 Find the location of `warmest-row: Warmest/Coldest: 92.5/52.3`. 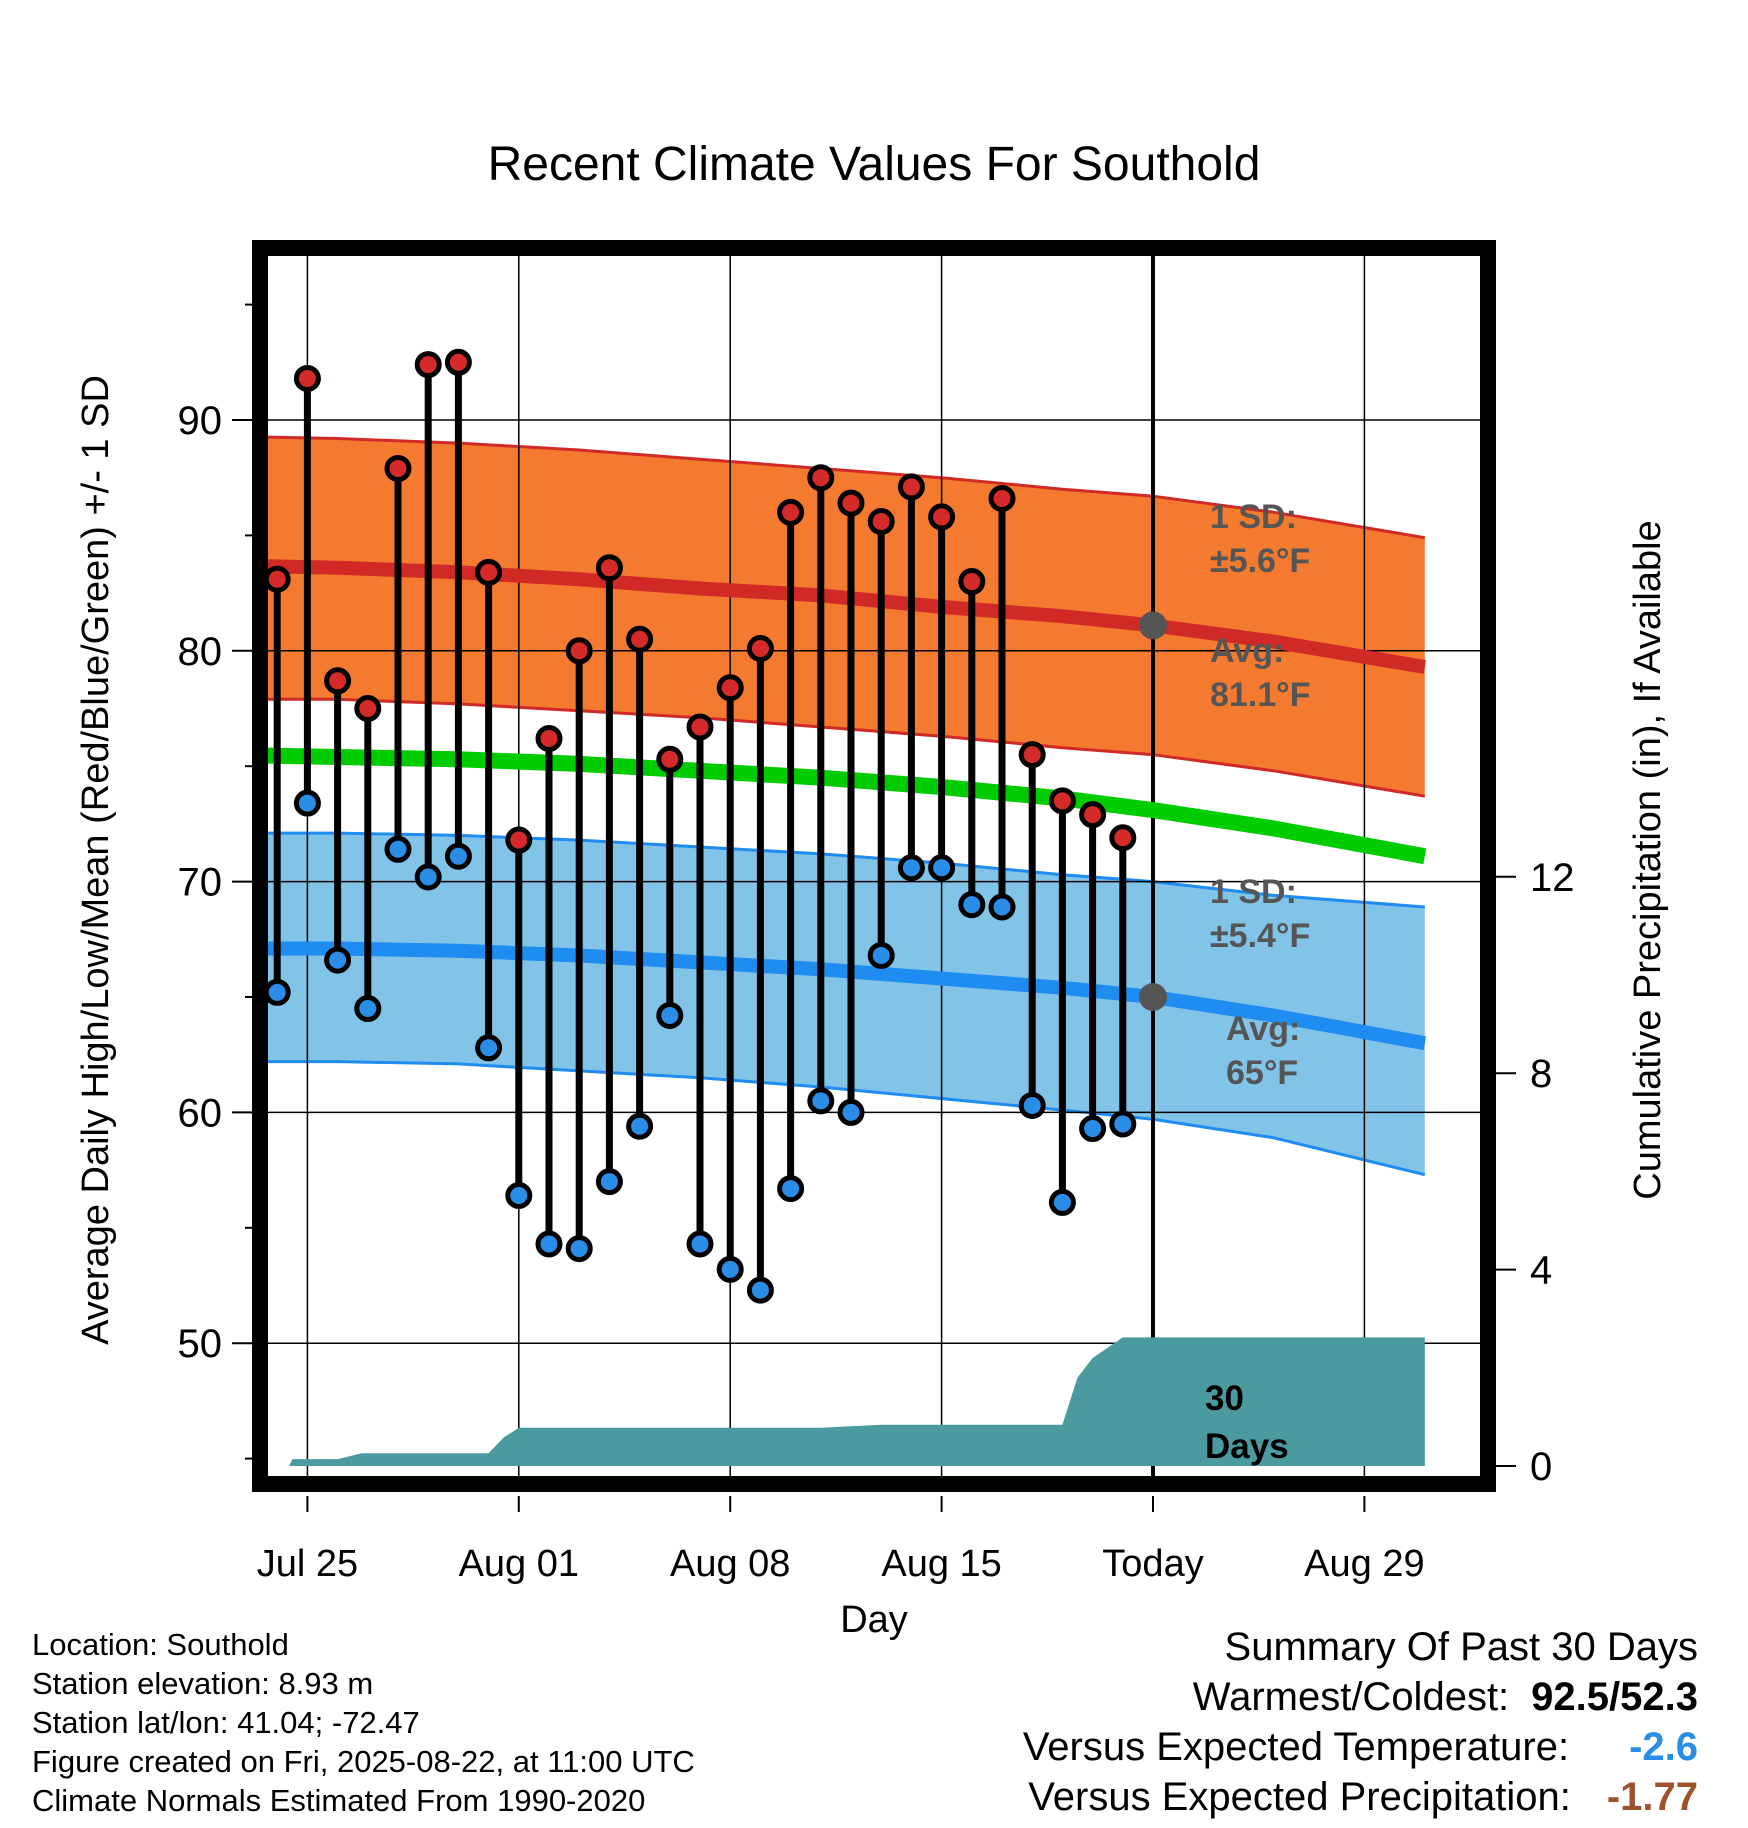

warmest-row: Warmest/Coldest: 92.5/52.3 is located at coordinates (1360, 1697).